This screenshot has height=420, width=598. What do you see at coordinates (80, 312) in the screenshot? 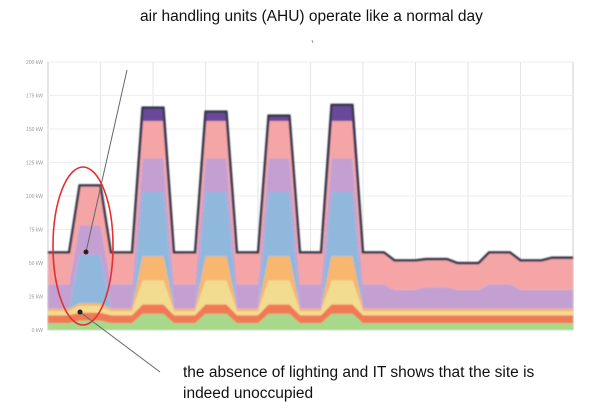
I see `pointer-dot-bottom` at bounding box center [80, 312].